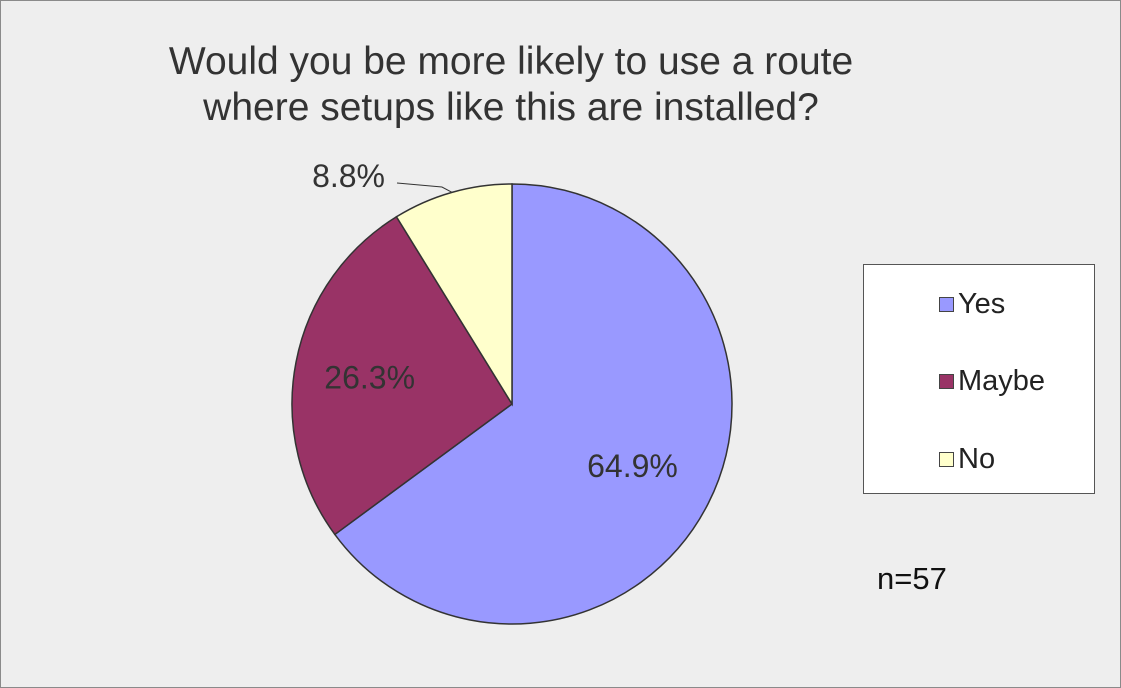 This screenshot has width=1121, height=688. What do you see at coordinates (1002, 380) in the screenshot?
I see `legend-label-maybe: Maybe` at bounding box center [1002, 380].